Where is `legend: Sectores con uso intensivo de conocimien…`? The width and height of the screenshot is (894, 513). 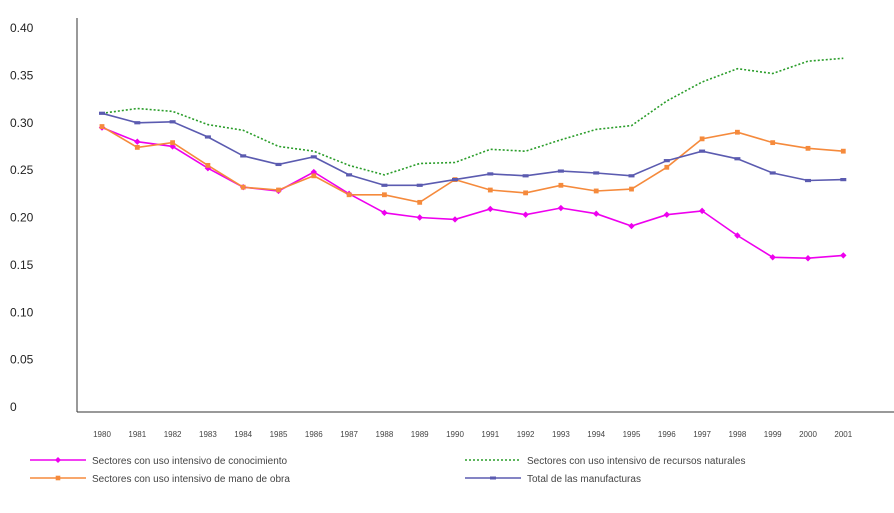
legend: Sectores con uso intensivo de conocimien… is located at coordinates (387, 470).